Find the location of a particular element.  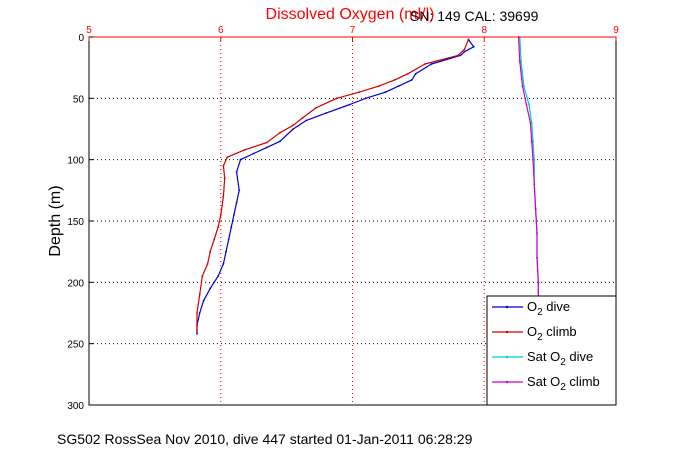

x-tick-labels: 5 6 7 8 9 is located at coordinates (352, 33).